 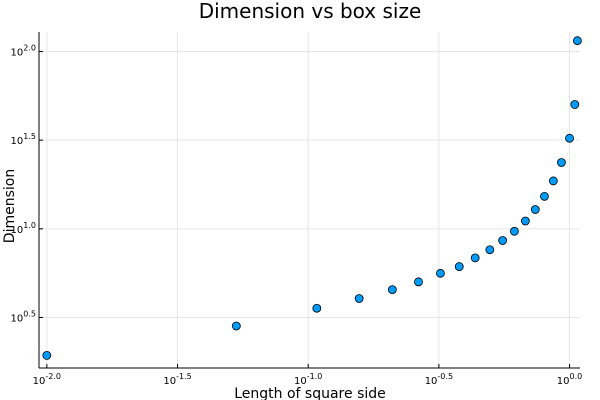 I want to click on tick-label-exponent: 1.0, so click(x=29, y=225).